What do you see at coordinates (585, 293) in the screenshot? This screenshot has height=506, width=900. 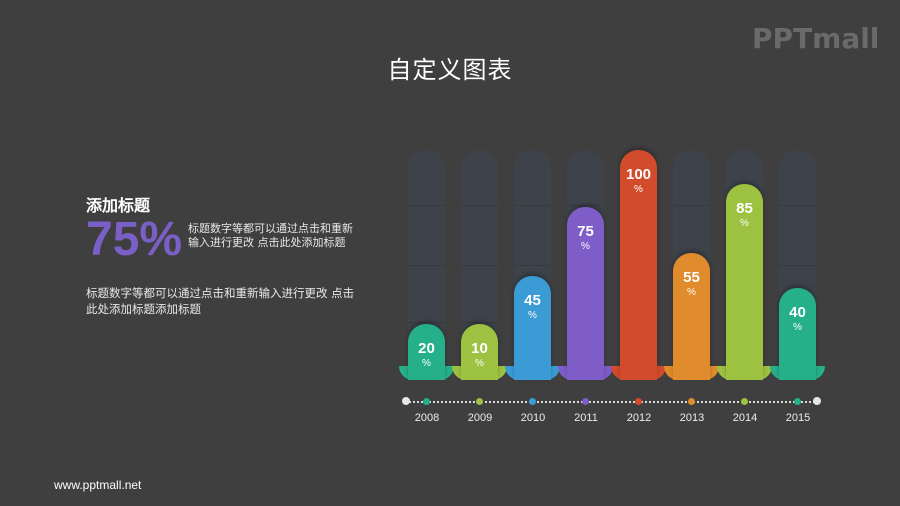 I see `bar-2011` at bounding box center [585, 293].